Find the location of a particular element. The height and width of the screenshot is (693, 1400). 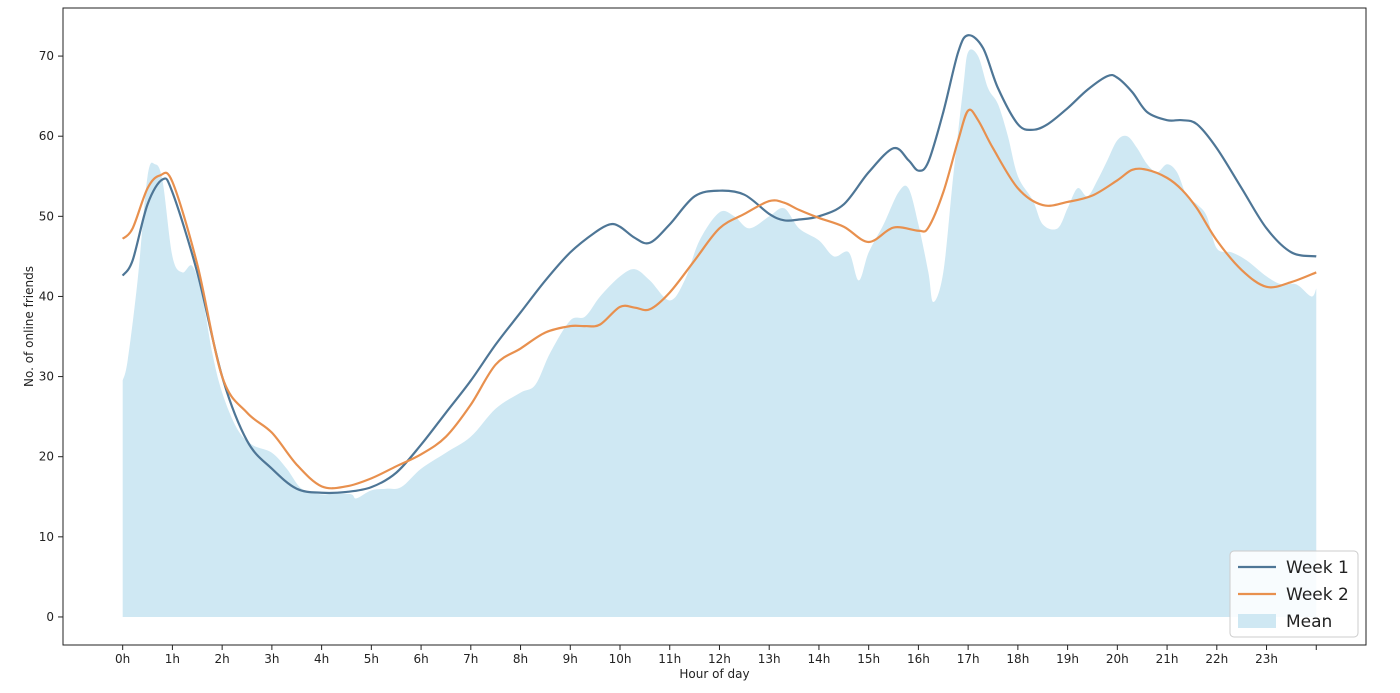

x-tick-label: 3h is located at coordinates (271, 659).